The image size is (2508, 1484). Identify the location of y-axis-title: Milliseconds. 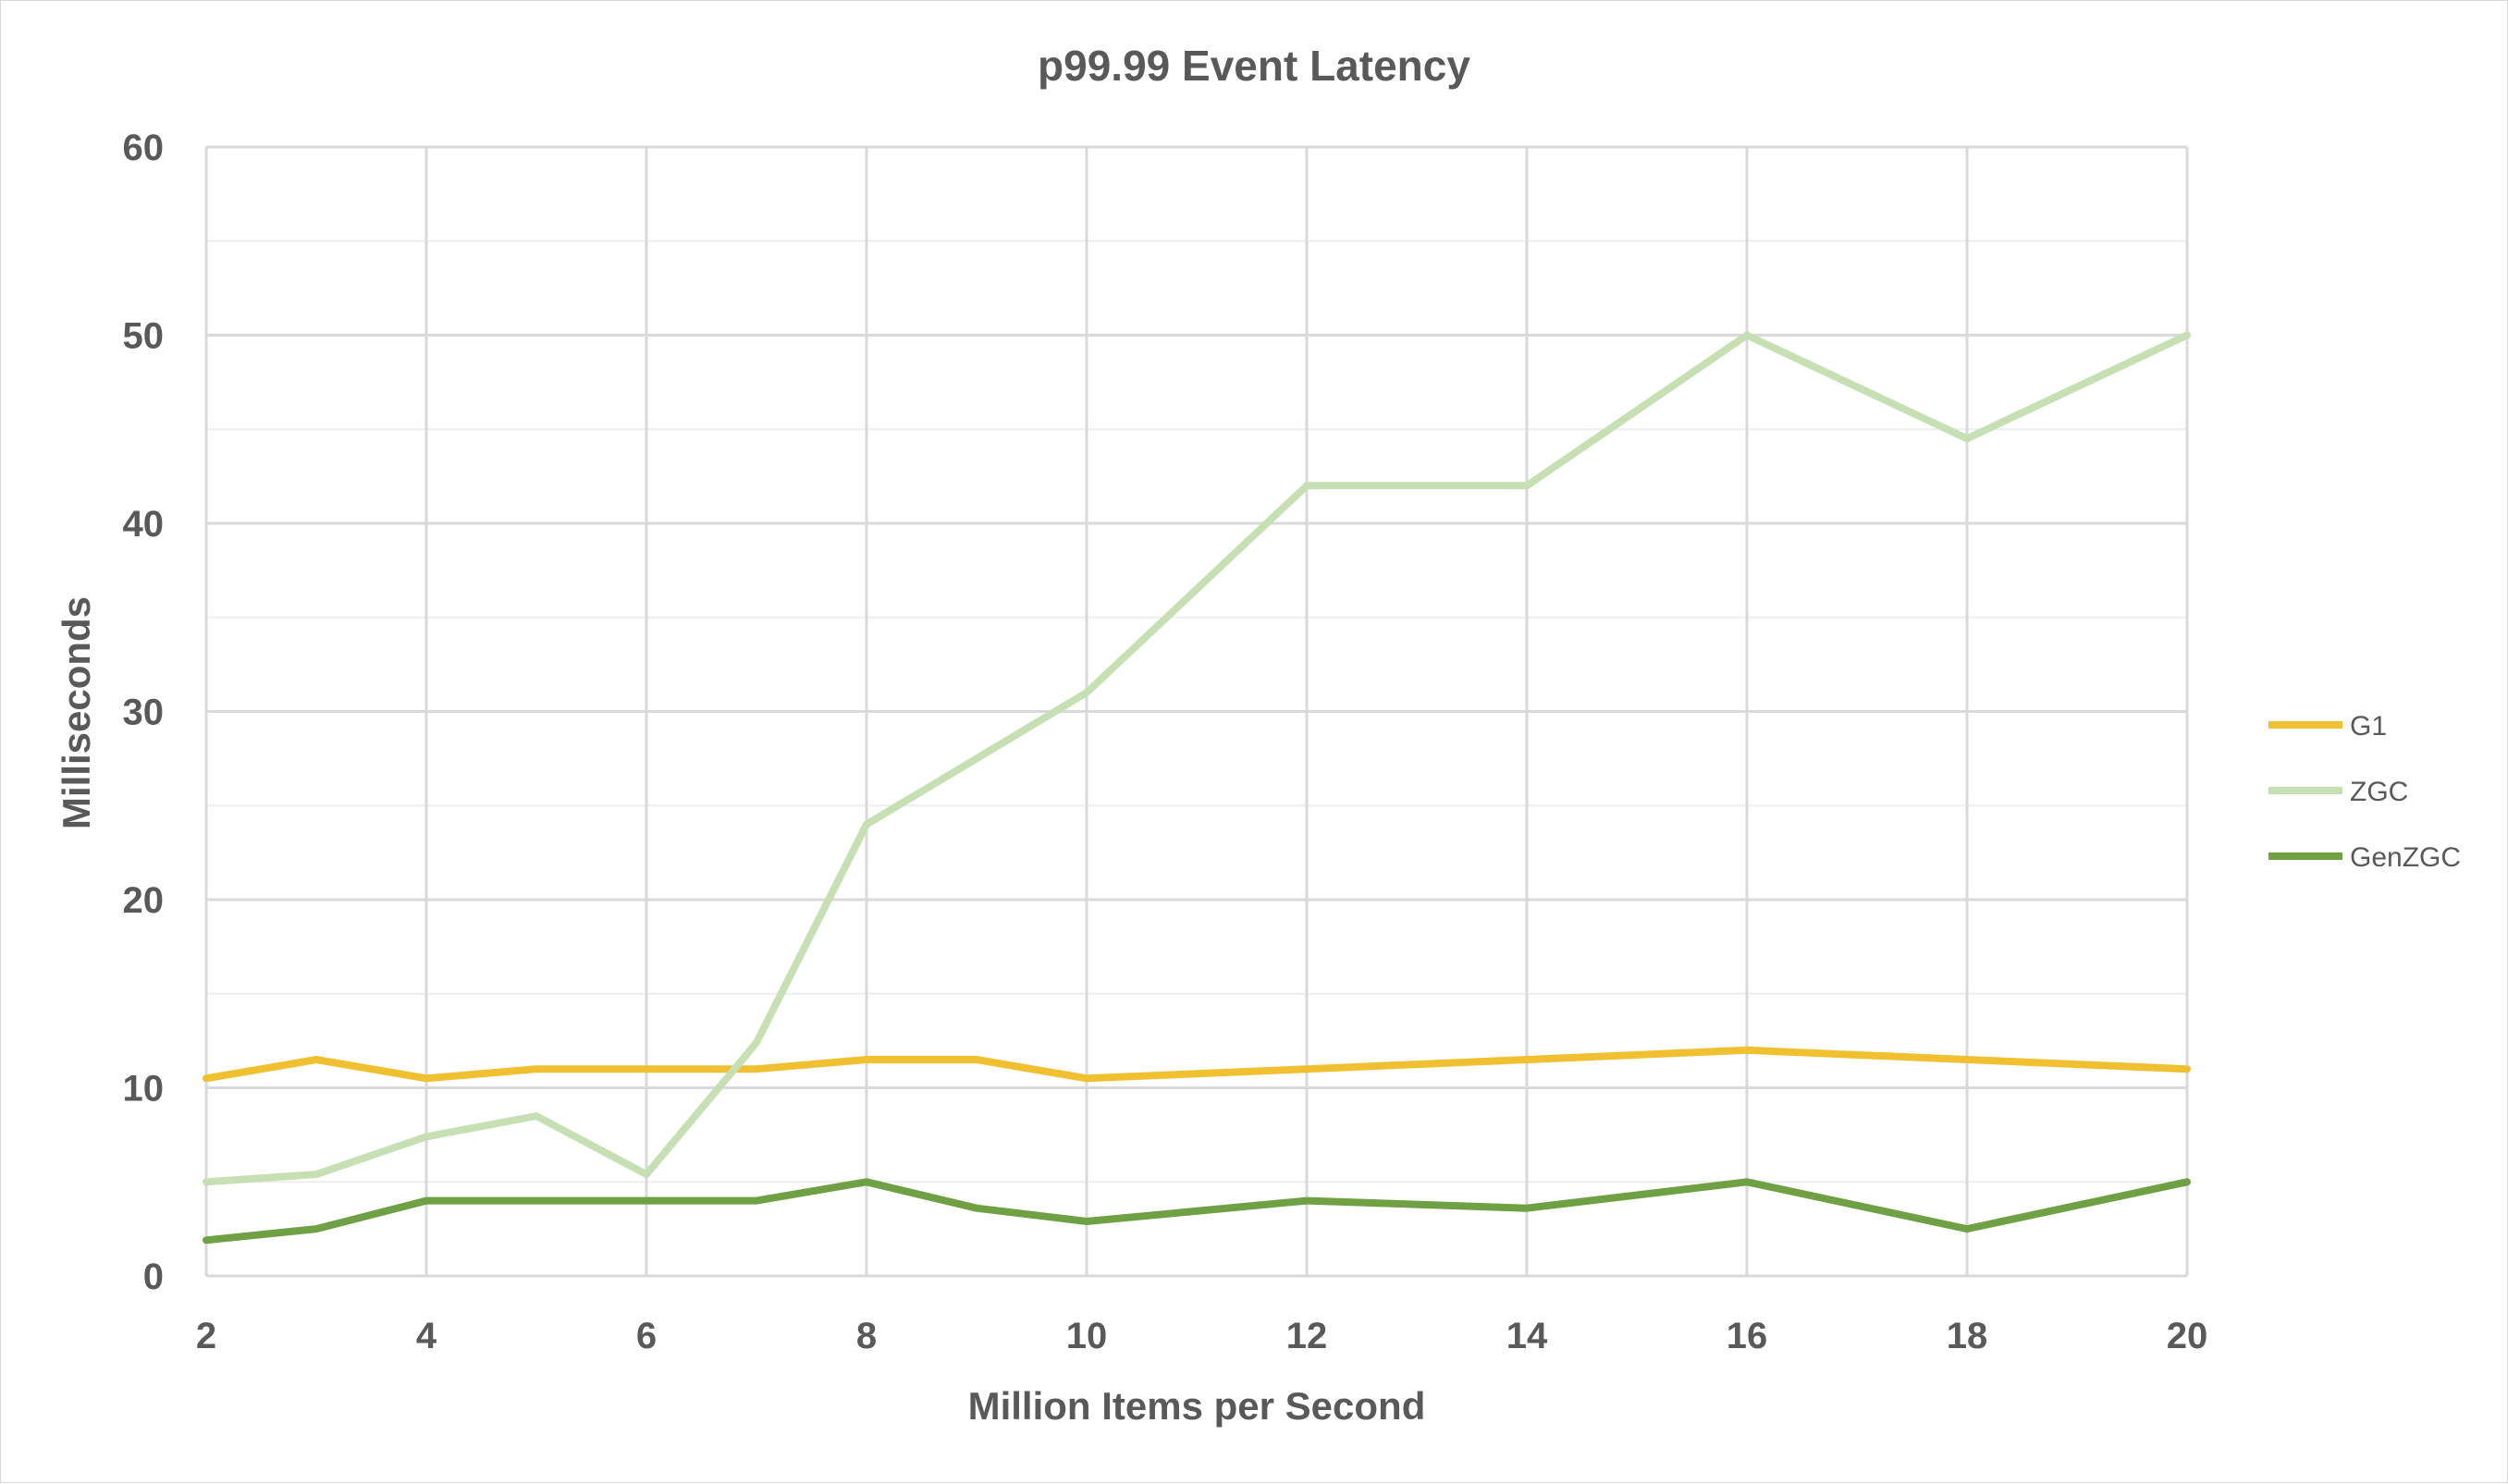
(76, 712).